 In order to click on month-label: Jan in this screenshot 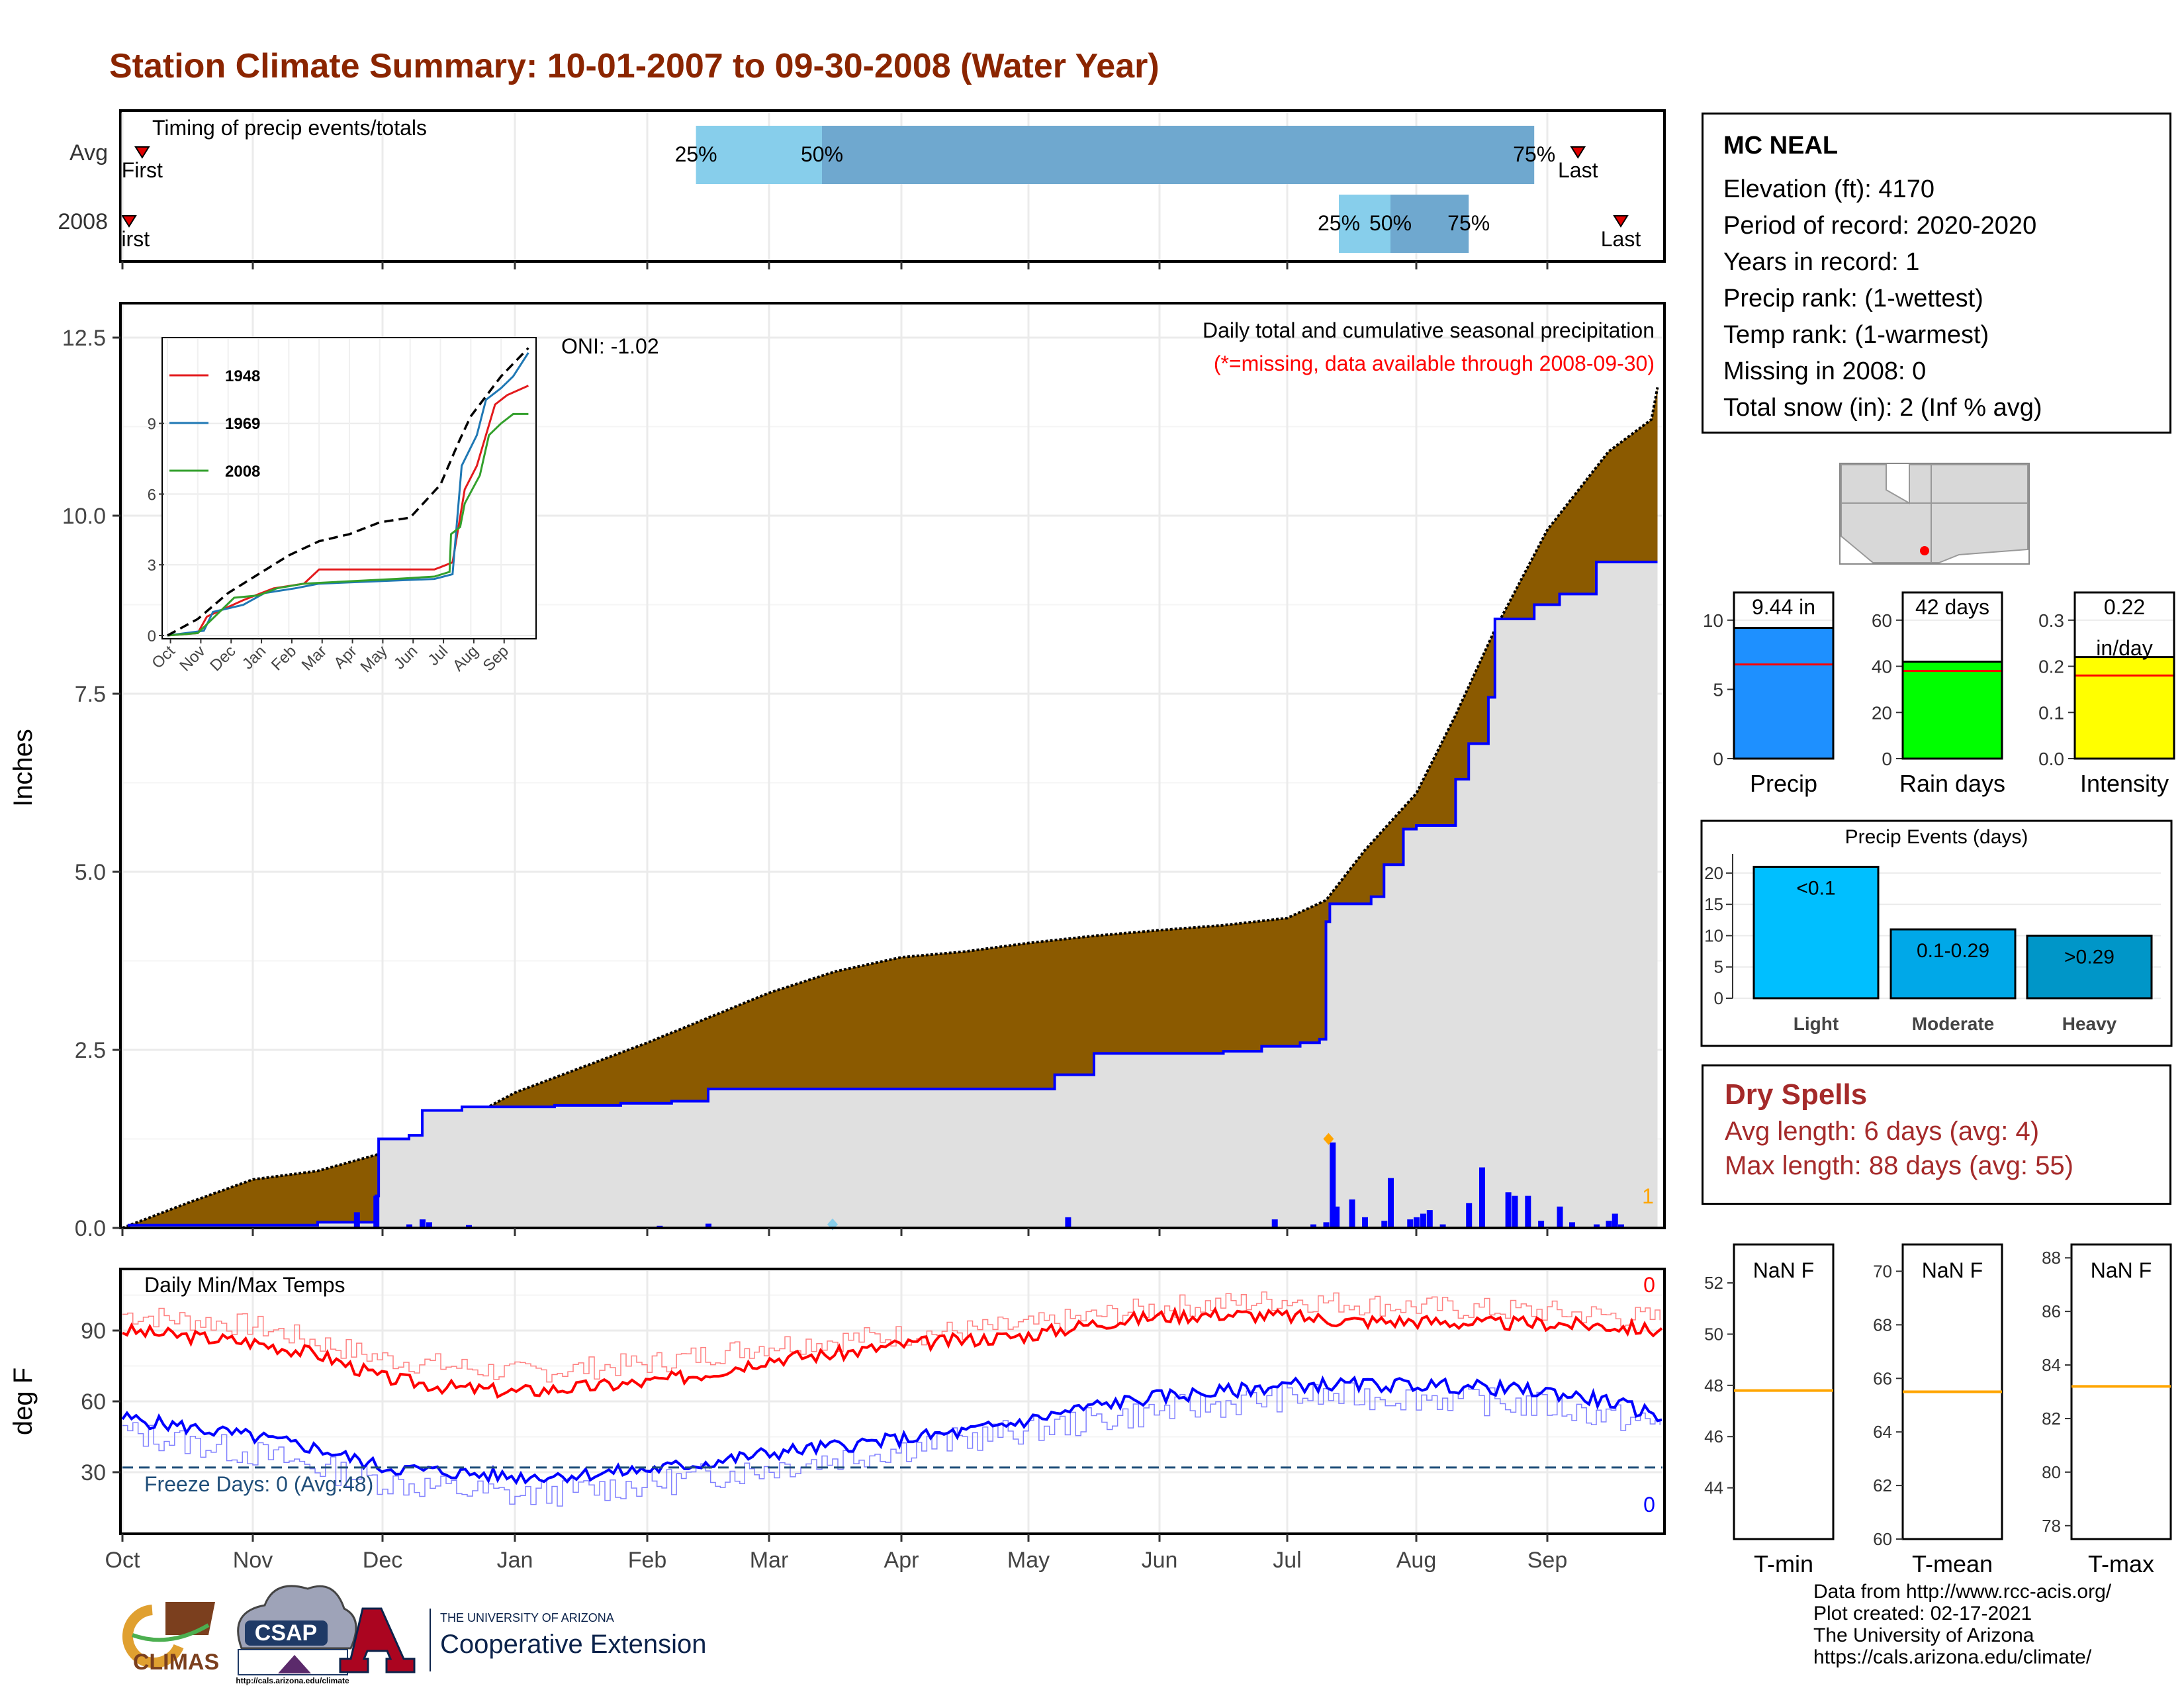, I will do `click(515, 1560)`.